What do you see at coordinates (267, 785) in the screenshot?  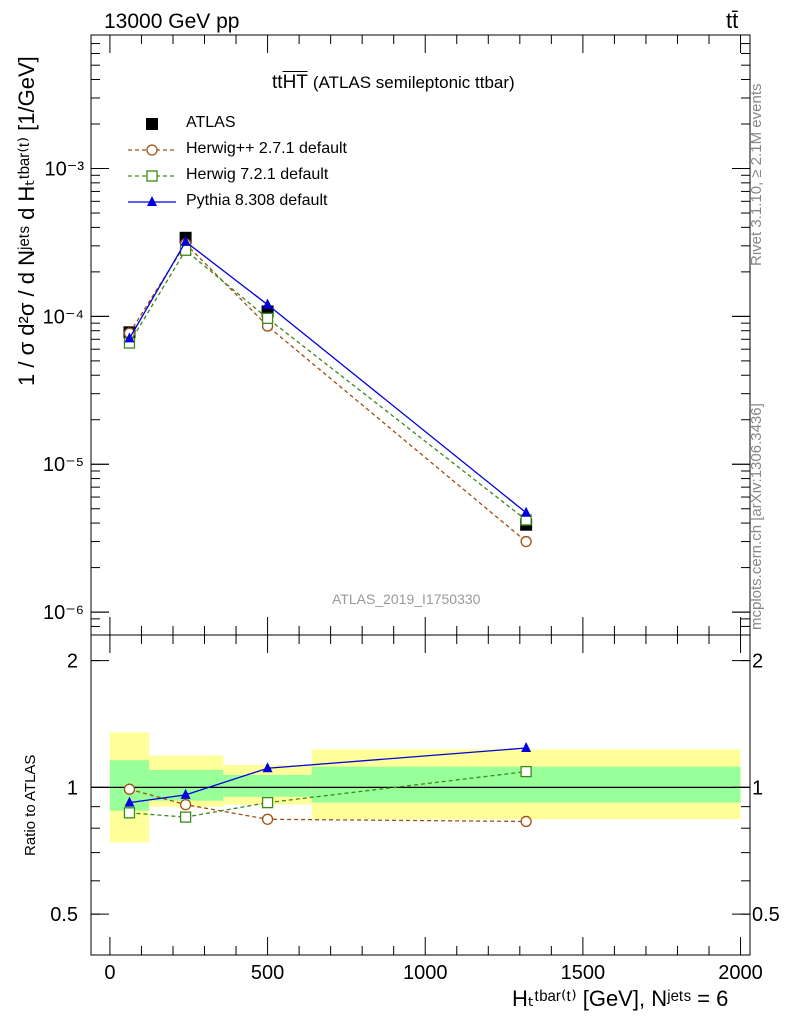 I see `band-inner` at bounding box center [267, 785].